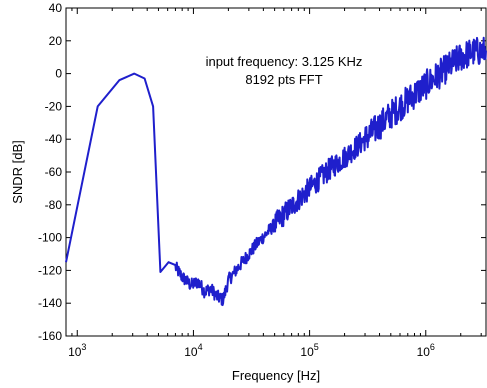 The image size is (487, 388). Describe the element at coordinates (56, 8) in the screenshot. I see `y-tick-label: 40` at that location.